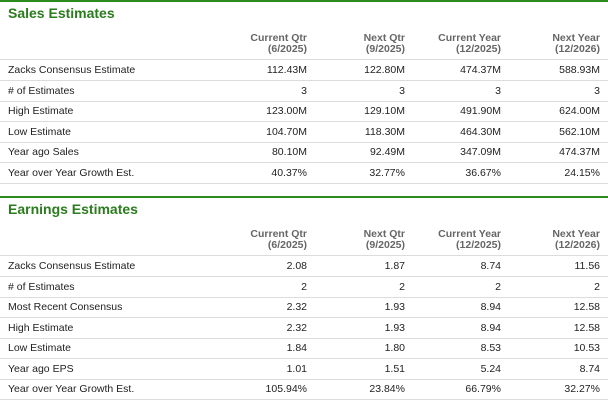  What do you see at coordinates (483, 172) in the screenshot?
I see `cell-value: 36.67%` at bounding box center [483, 172].